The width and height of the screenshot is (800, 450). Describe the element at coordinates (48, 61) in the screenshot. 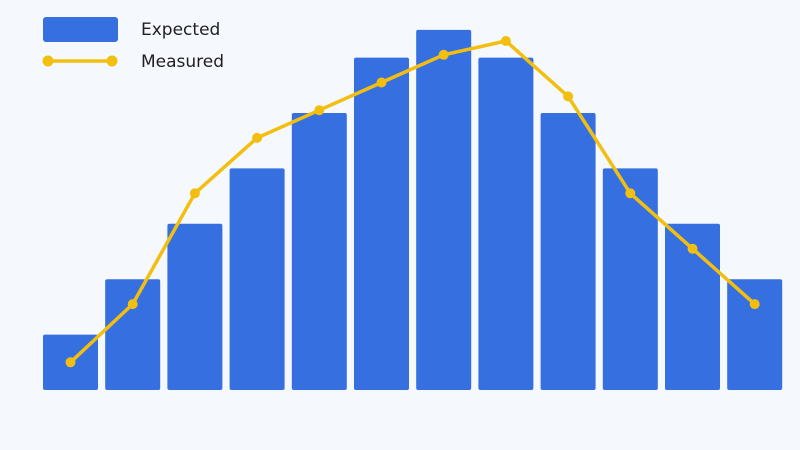

I see `legend-measured-marker-left` at that location.